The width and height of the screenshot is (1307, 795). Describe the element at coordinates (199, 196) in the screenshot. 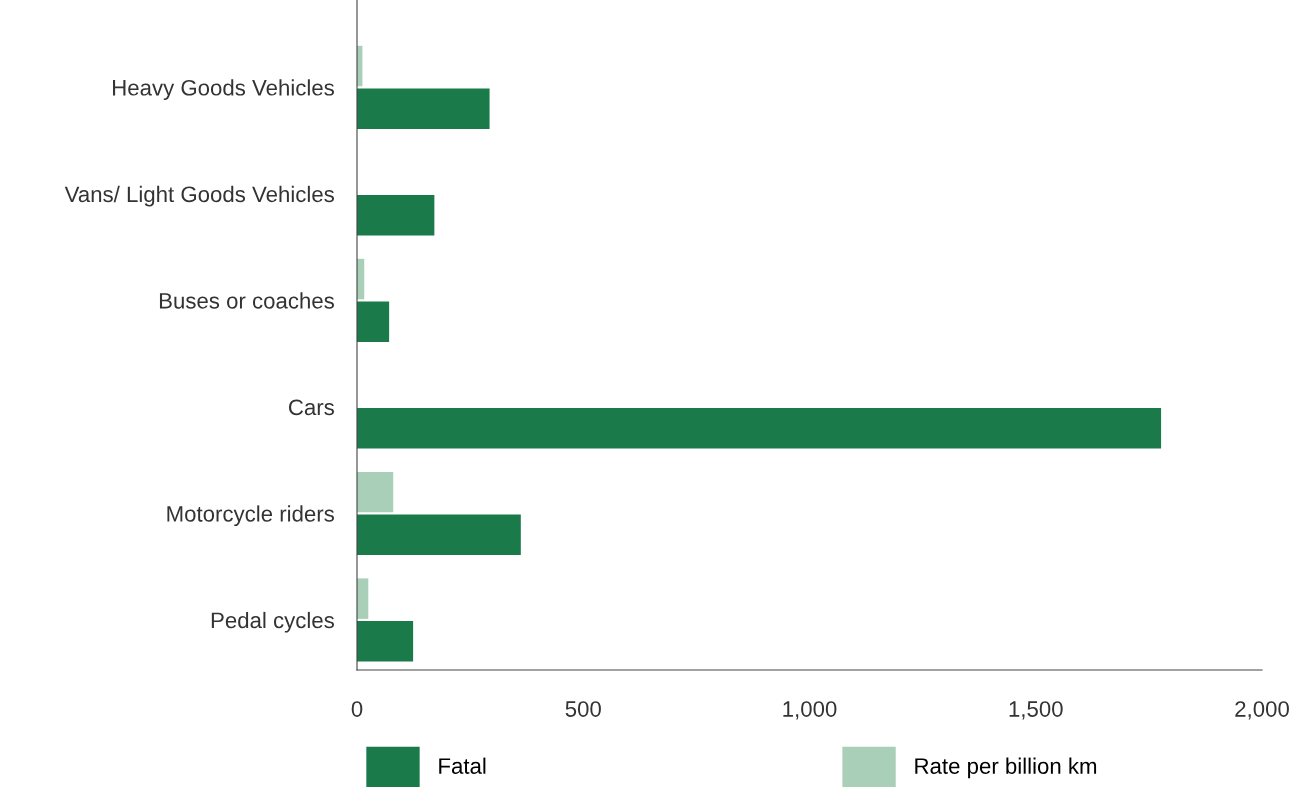

I see `y-tick-label: Vans/ Light Goods Vehicles` at that location.